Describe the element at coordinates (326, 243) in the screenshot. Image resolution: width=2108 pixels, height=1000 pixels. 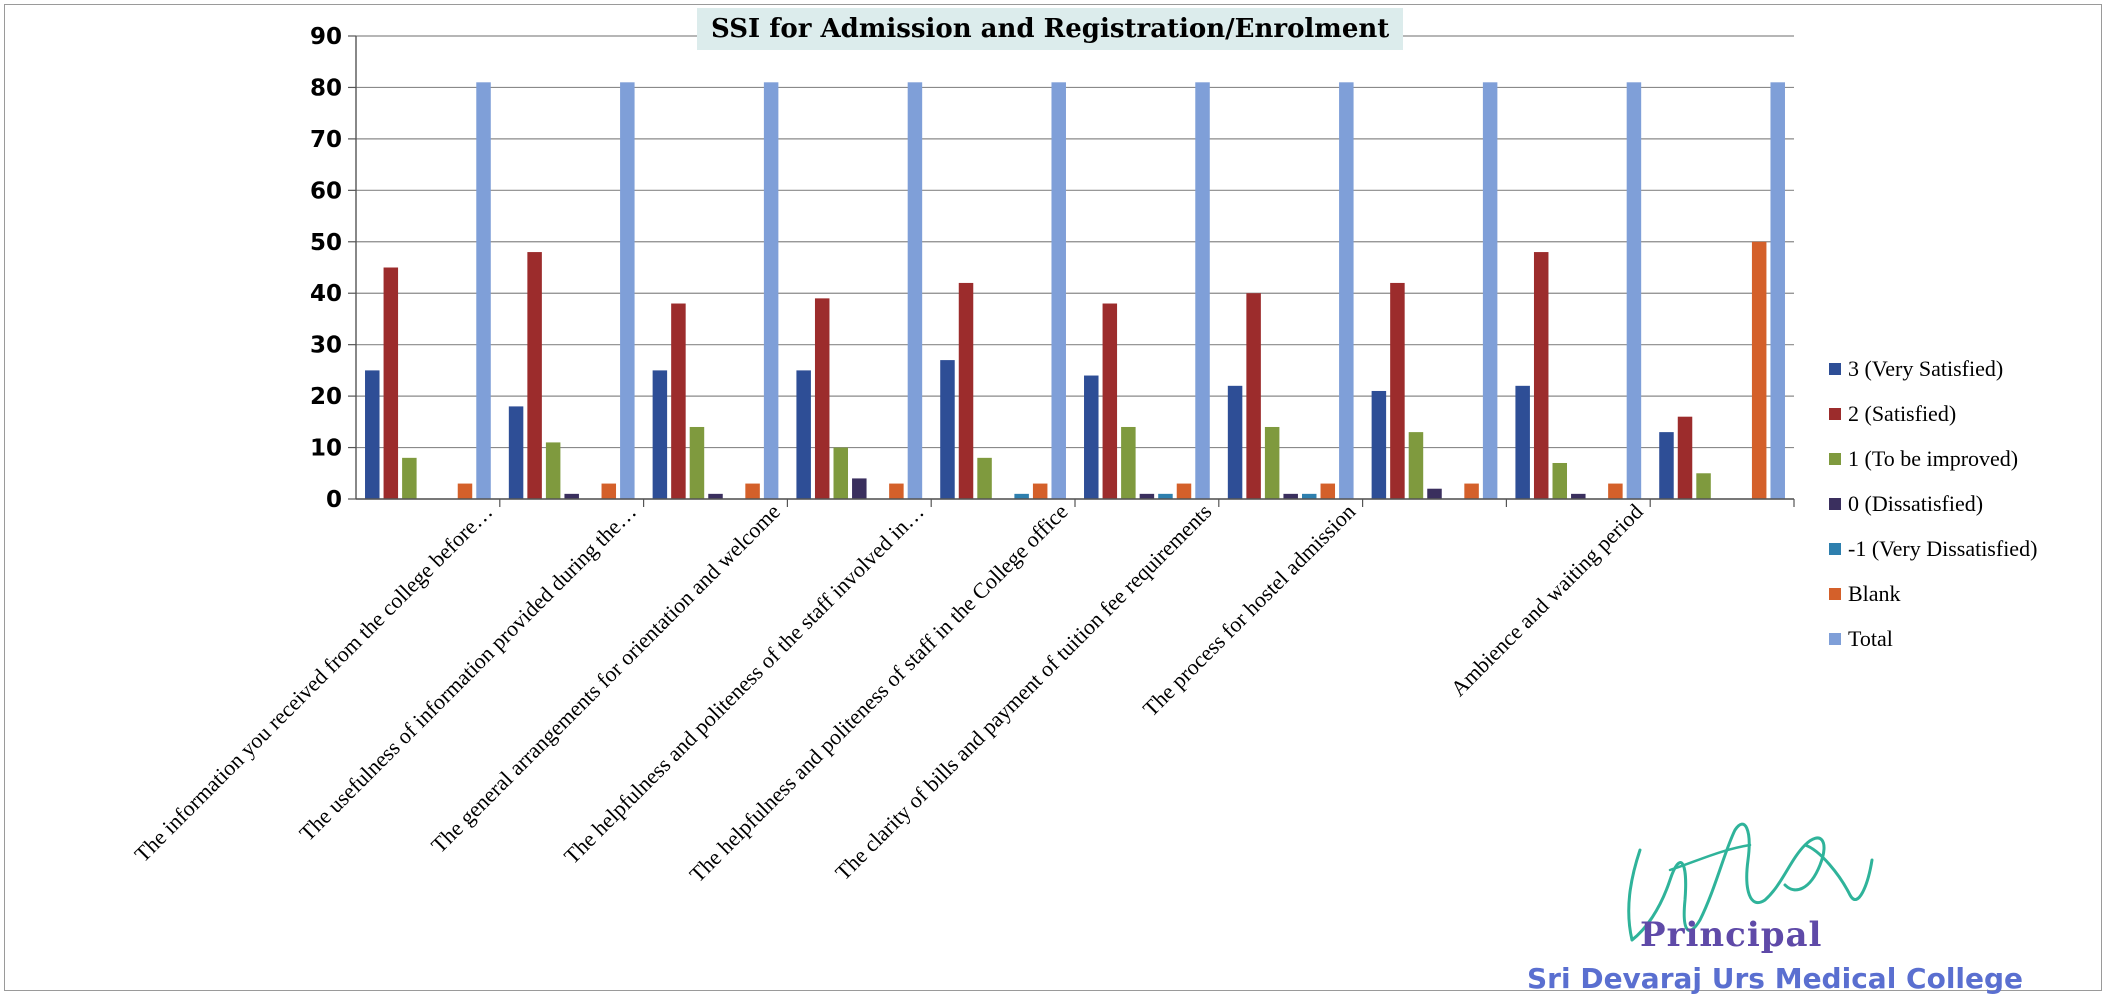
I see `y-tick-label: 50` at that location.